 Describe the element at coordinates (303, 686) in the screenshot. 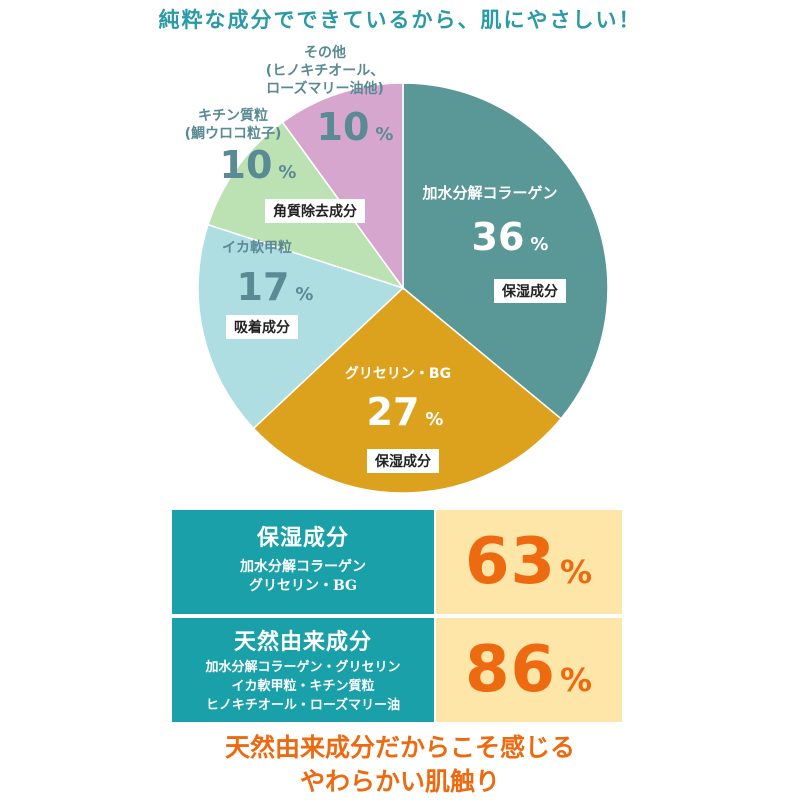

I see `stat-ingredient-line: イカ軟甲粒・キチン質粒` at that location.